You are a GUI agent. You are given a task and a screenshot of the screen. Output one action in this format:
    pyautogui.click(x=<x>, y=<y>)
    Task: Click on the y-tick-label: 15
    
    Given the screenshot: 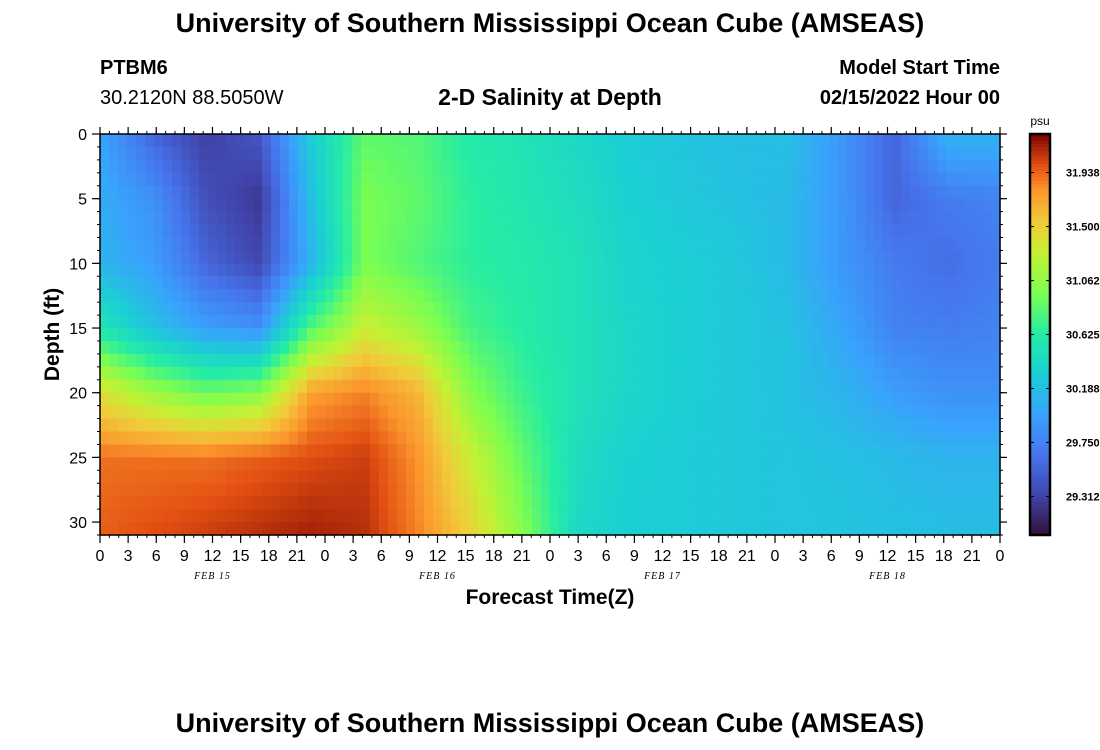 What is the action you would take?
    pyautogui.click(x=78, y=329)
    